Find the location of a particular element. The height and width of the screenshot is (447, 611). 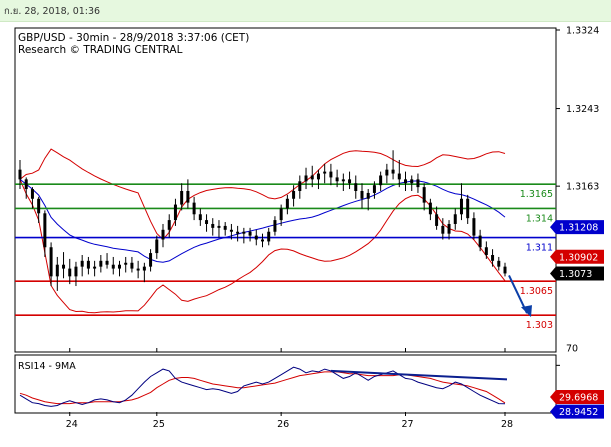

price-value-badge: 1.30902 is located at coordinates (577, 256).